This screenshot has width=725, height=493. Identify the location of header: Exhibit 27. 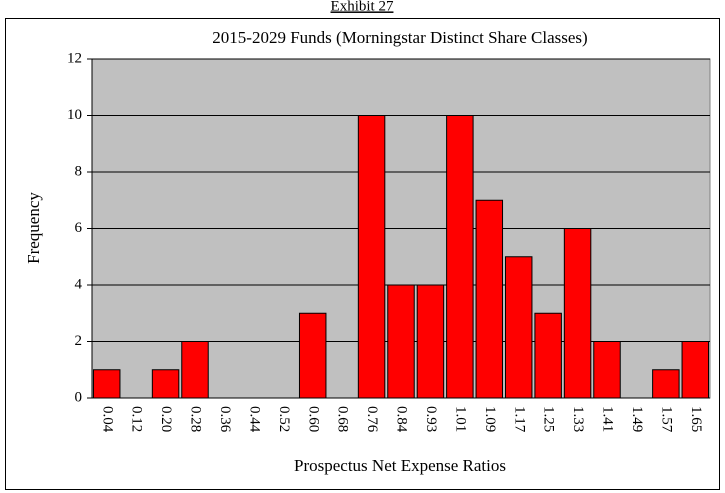
(362, 7).